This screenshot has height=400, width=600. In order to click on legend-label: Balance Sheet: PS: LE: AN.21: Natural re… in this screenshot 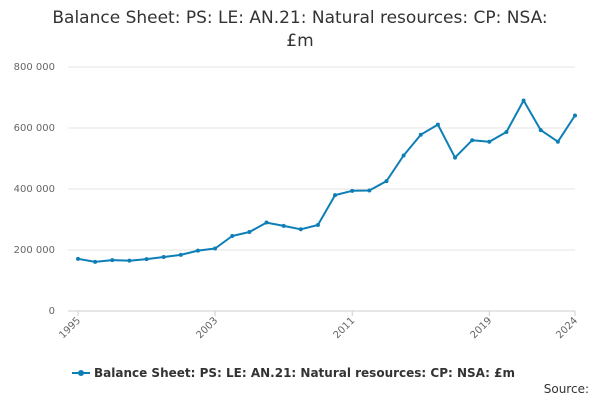, I will do `click(305, 373)`.